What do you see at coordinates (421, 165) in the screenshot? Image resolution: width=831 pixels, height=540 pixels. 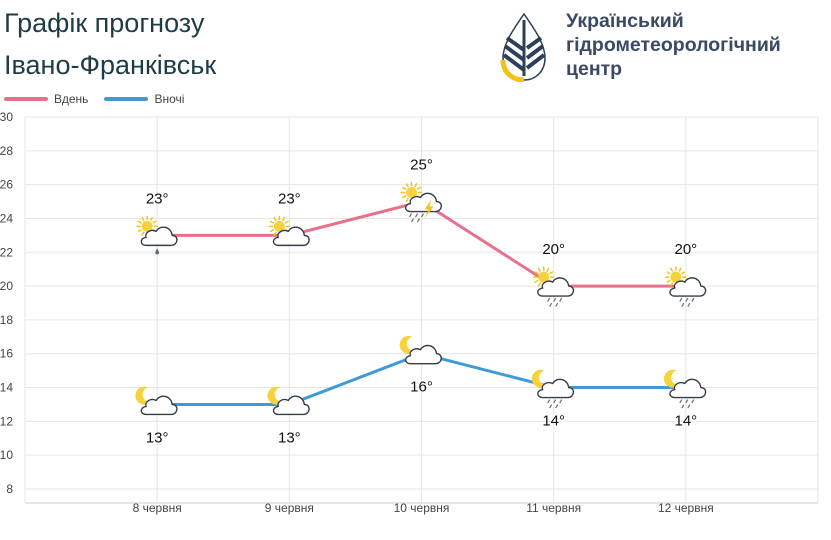 I see `day-temp-label: 25°` at bounding box center [421, 165].